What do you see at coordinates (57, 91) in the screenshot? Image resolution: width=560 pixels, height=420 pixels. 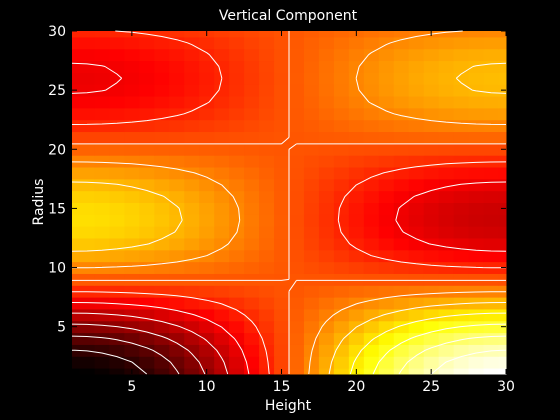 I see `y-tick-label: 25` at bounding box center [57, 91].